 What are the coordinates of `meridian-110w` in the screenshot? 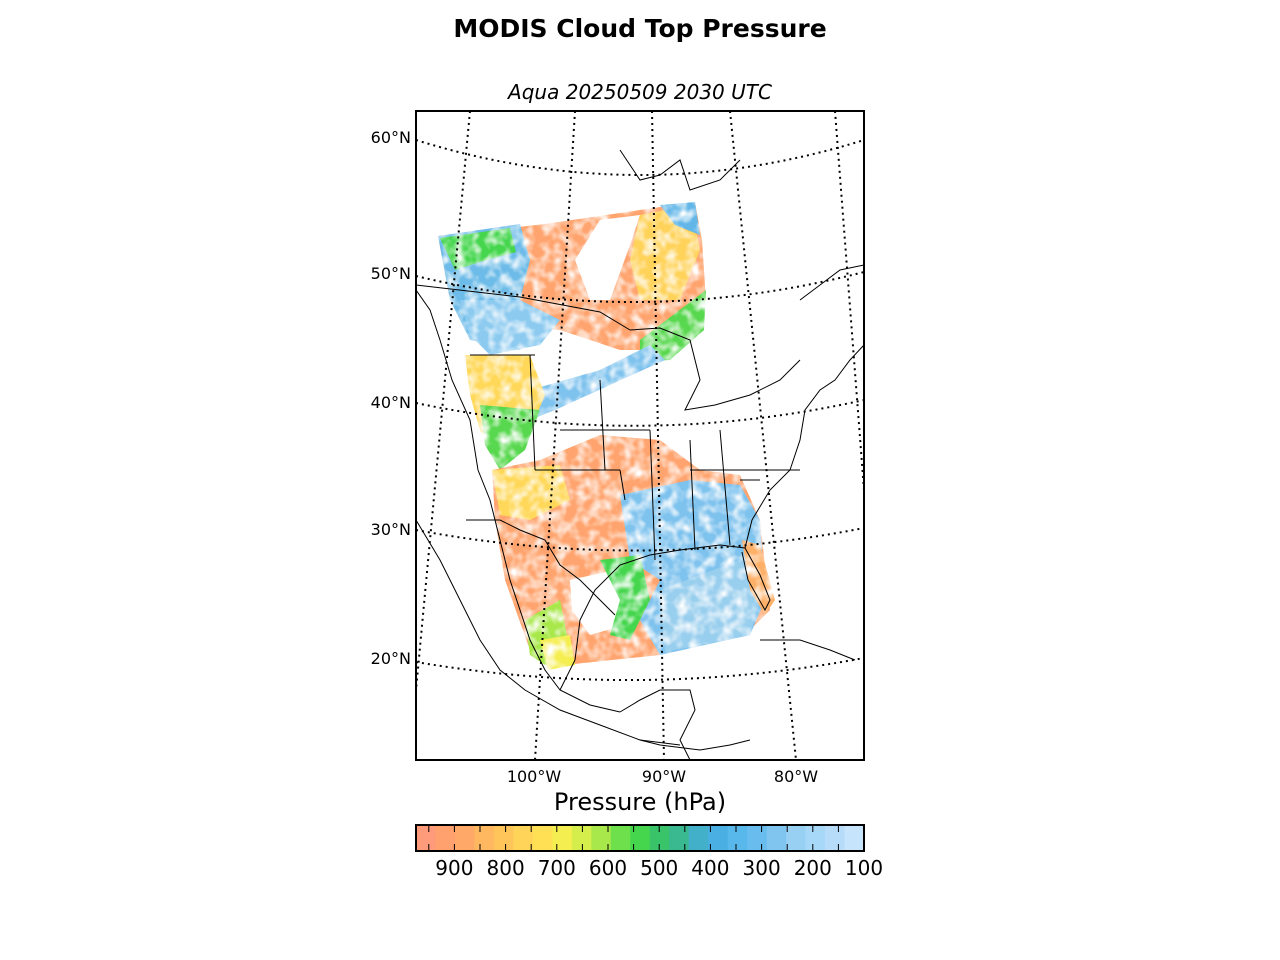 It's located at (443, 401).